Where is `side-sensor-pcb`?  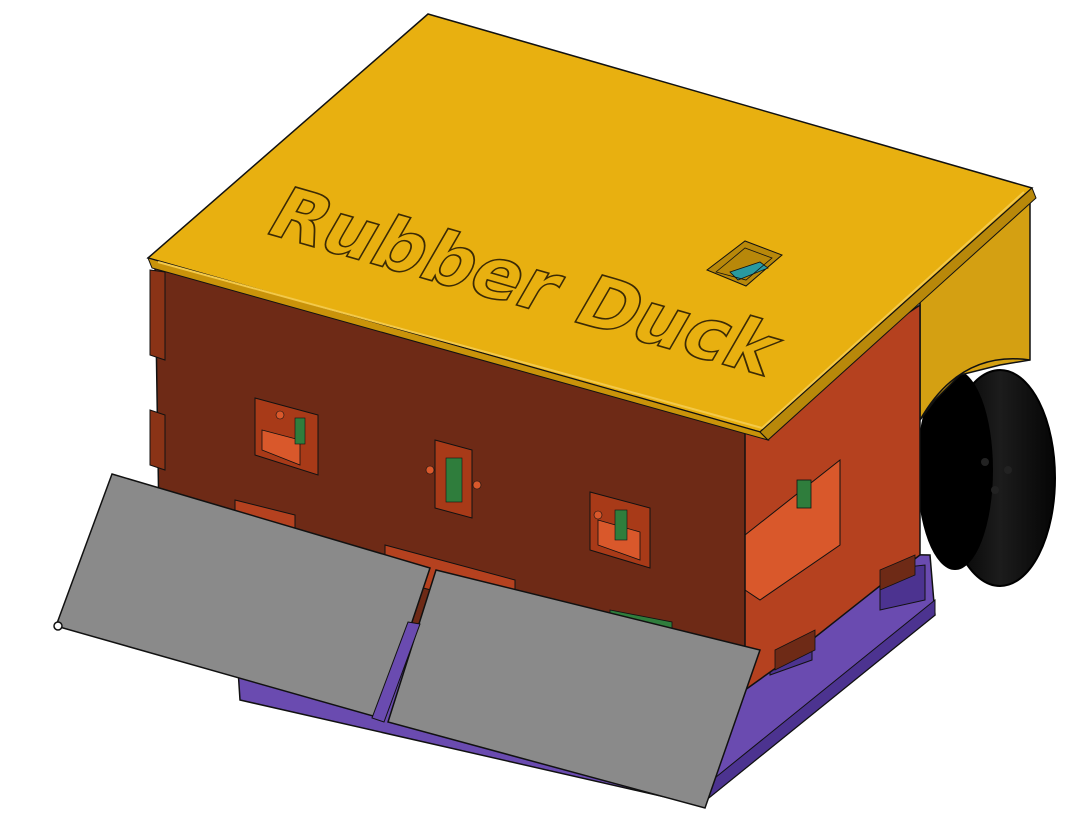 side-sensor-pcb is located at coordinates (804, 494).